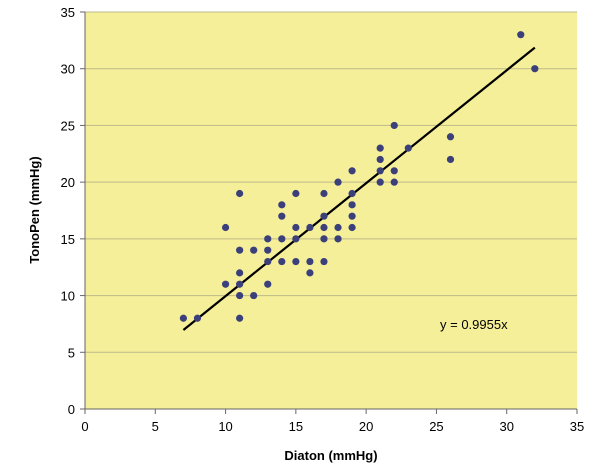 The width and height of the screenshot is (603, 468). Describe the element at coordinates (68, 125) in the screenshot. I see `y-tick-label: 25` at that location.